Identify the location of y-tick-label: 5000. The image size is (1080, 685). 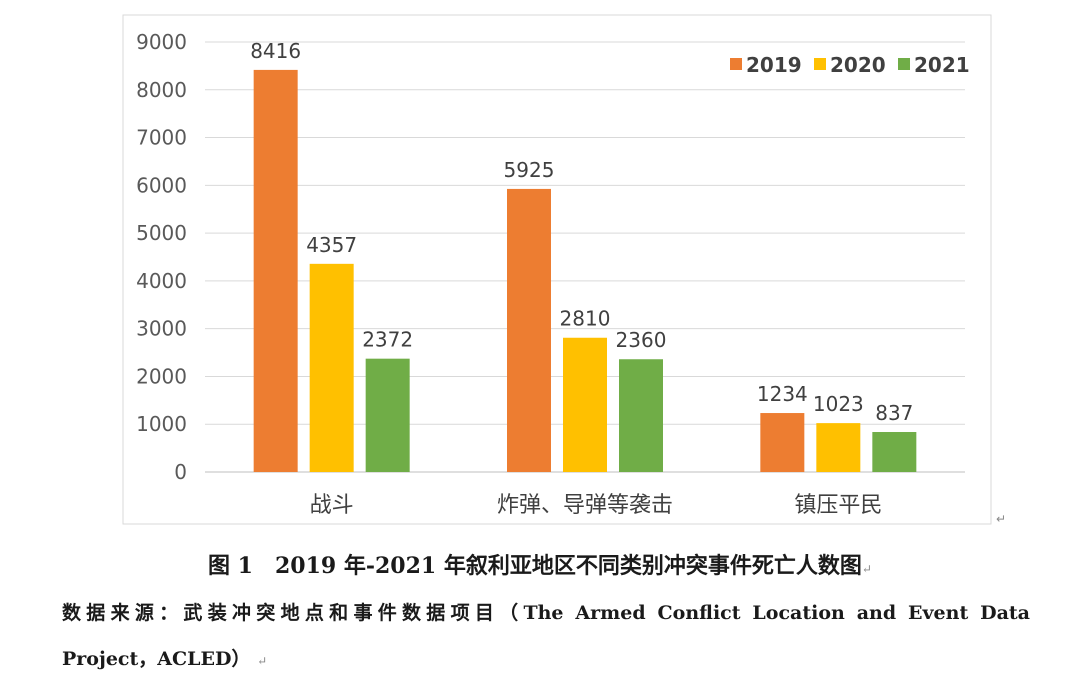
(161, 233).